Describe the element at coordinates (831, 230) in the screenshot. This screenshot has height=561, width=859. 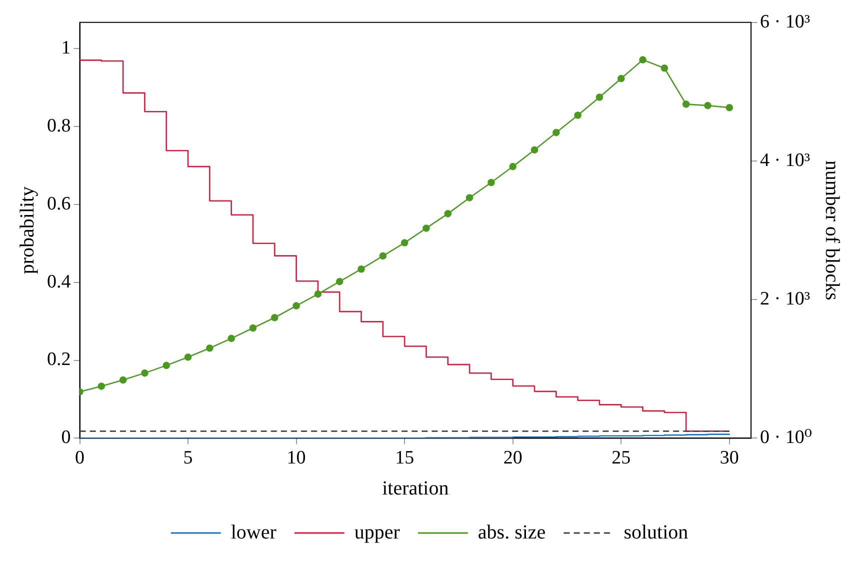
I see `y2-axis-title: number of blocks` at that location.